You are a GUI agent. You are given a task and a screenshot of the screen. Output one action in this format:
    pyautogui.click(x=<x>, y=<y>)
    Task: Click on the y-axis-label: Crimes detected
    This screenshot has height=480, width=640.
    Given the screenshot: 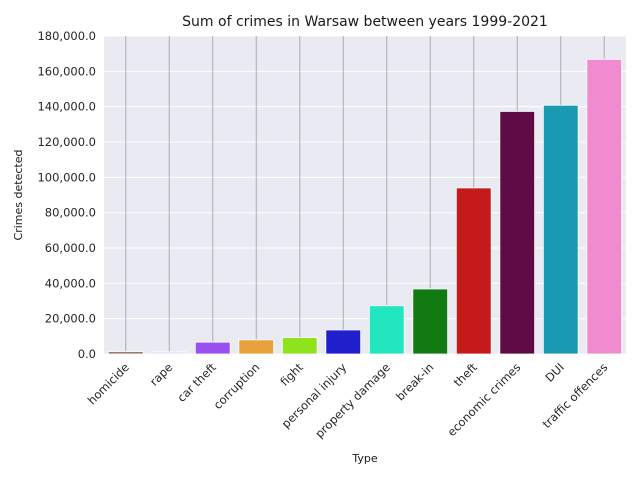 What is the action you would take?
    pyautogui.click(x=18, y=195)
    